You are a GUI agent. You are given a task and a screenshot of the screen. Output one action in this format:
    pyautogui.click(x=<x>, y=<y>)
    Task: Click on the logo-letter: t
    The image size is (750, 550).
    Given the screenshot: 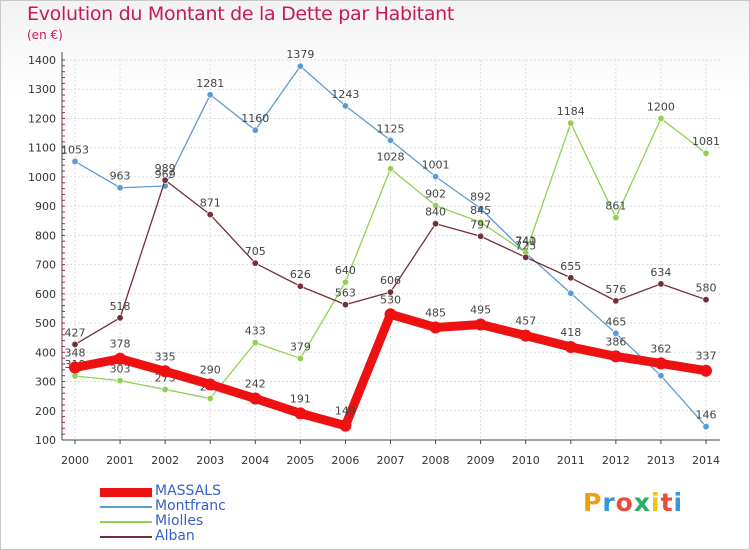 What is the action you would take?
    pyautogui.click(x=667, y=502)
    